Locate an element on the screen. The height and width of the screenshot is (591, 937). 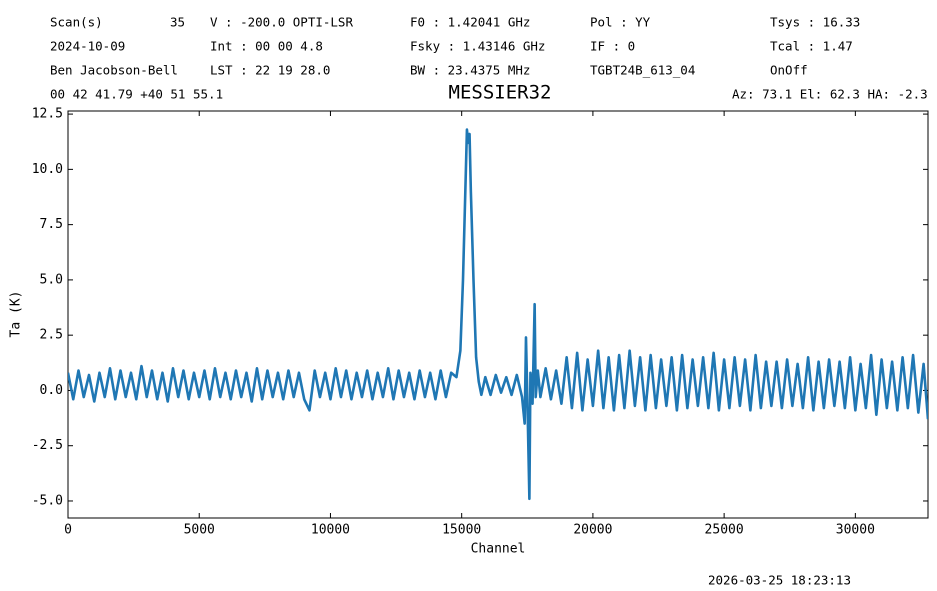
y-tick-label: -5.0 is located at coordinates (47, 500).